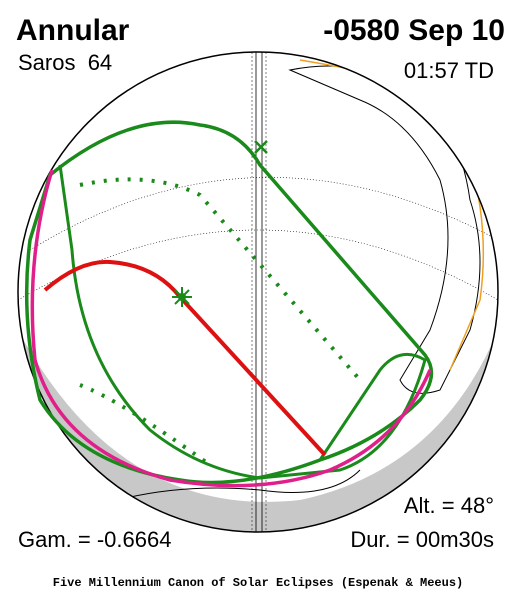 This screenshot has height=600, width=520. What do you see at coordinates (94, 539) in the screenshot?
I see `gamma: Gam. = -0.6664` at bounding box center [94, 539].